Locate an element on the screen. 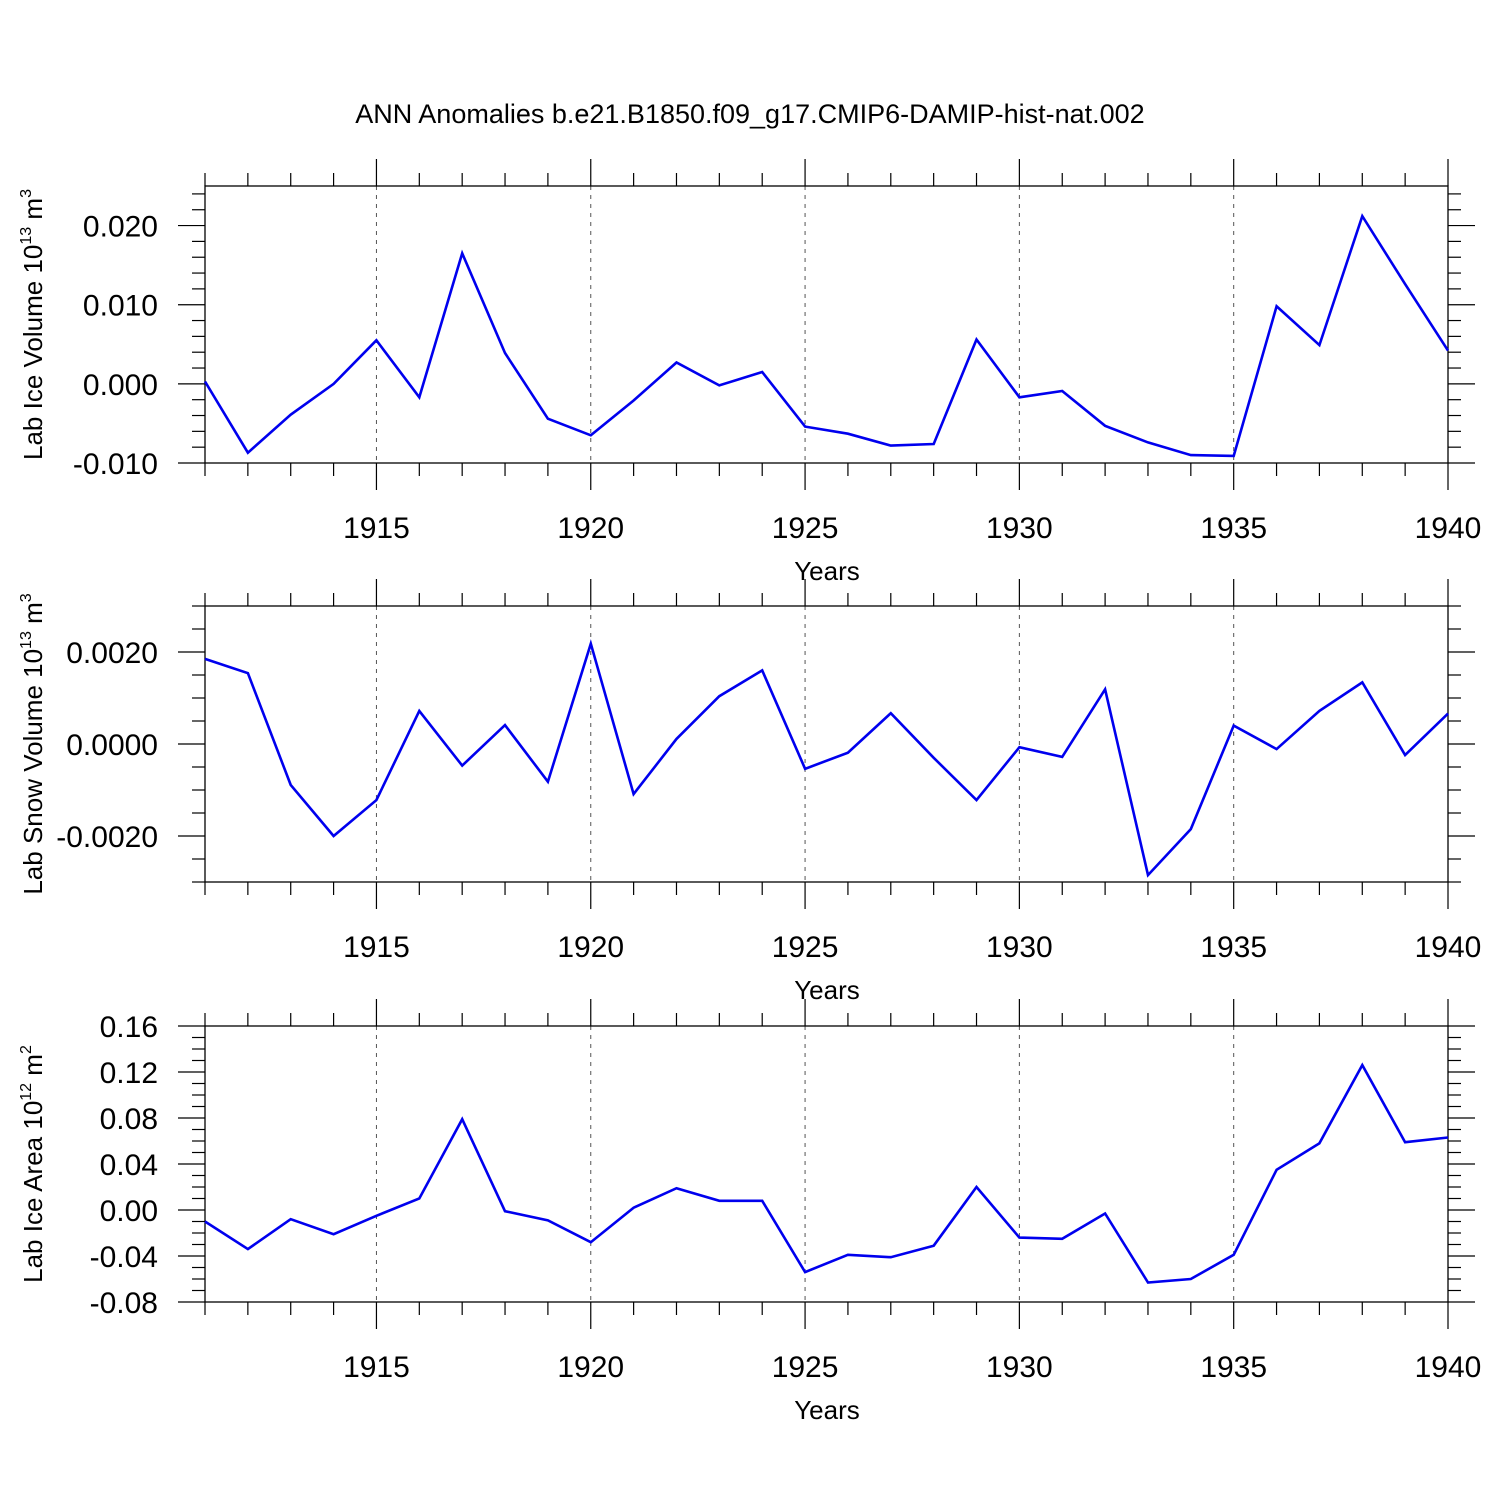 The image size is (1500, 1505). y-axis-title-part: Lab Ice Area 10 is located at coordinates (33, 1192).